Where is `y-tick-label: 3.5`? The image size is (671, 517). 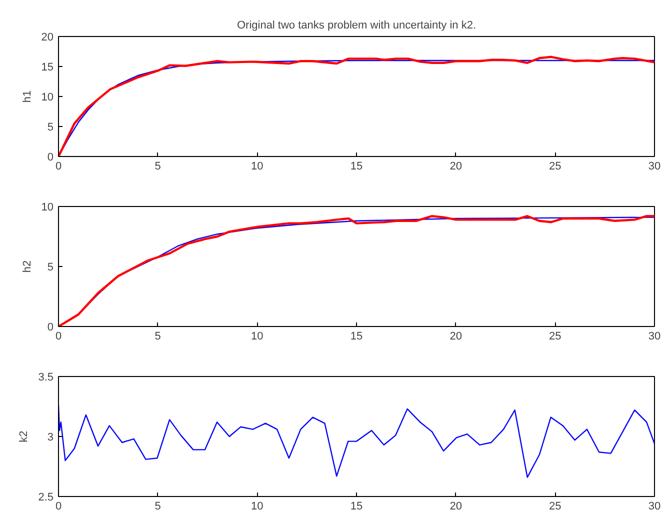
y-tick-label: 3.5 is located at coordinates (46, 378).